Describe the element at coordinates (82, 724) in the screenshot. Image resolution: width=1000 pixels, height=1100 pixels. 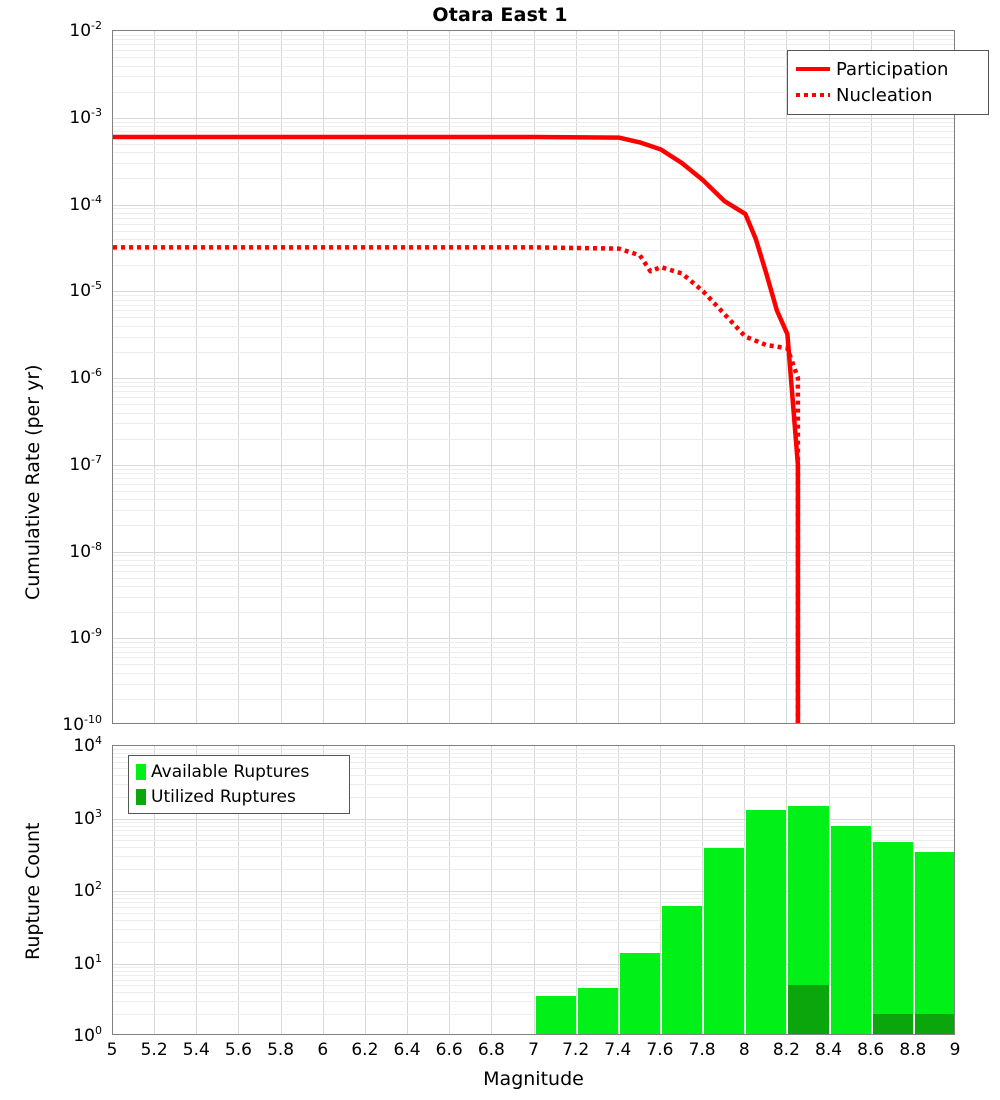
I see `y-tick-label: 10⁻¹⁰` at that location.